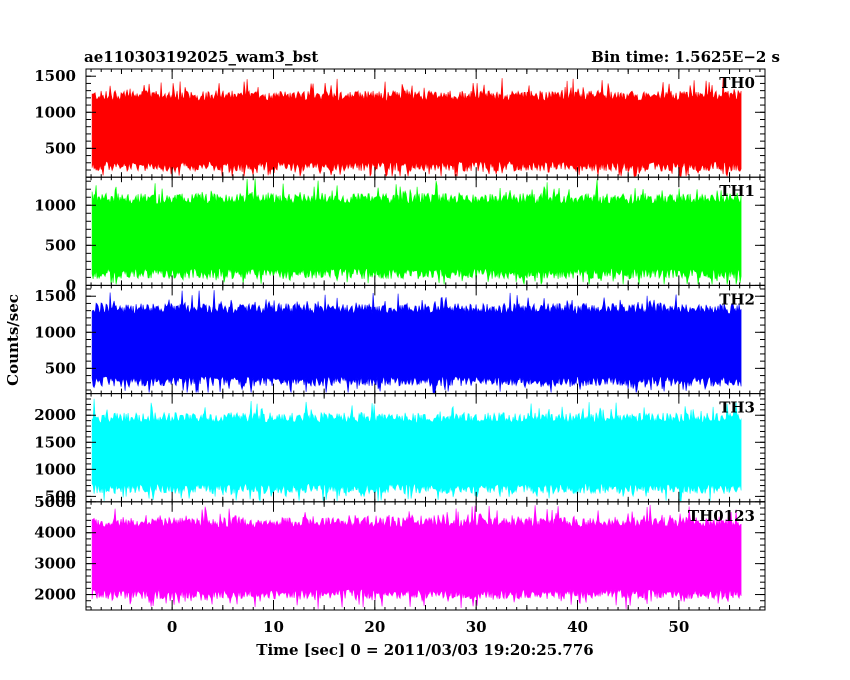  Describe the element at coordinates (721, 516) in the screenshot. I see `panel-label-th0123: TH0123` at that location.